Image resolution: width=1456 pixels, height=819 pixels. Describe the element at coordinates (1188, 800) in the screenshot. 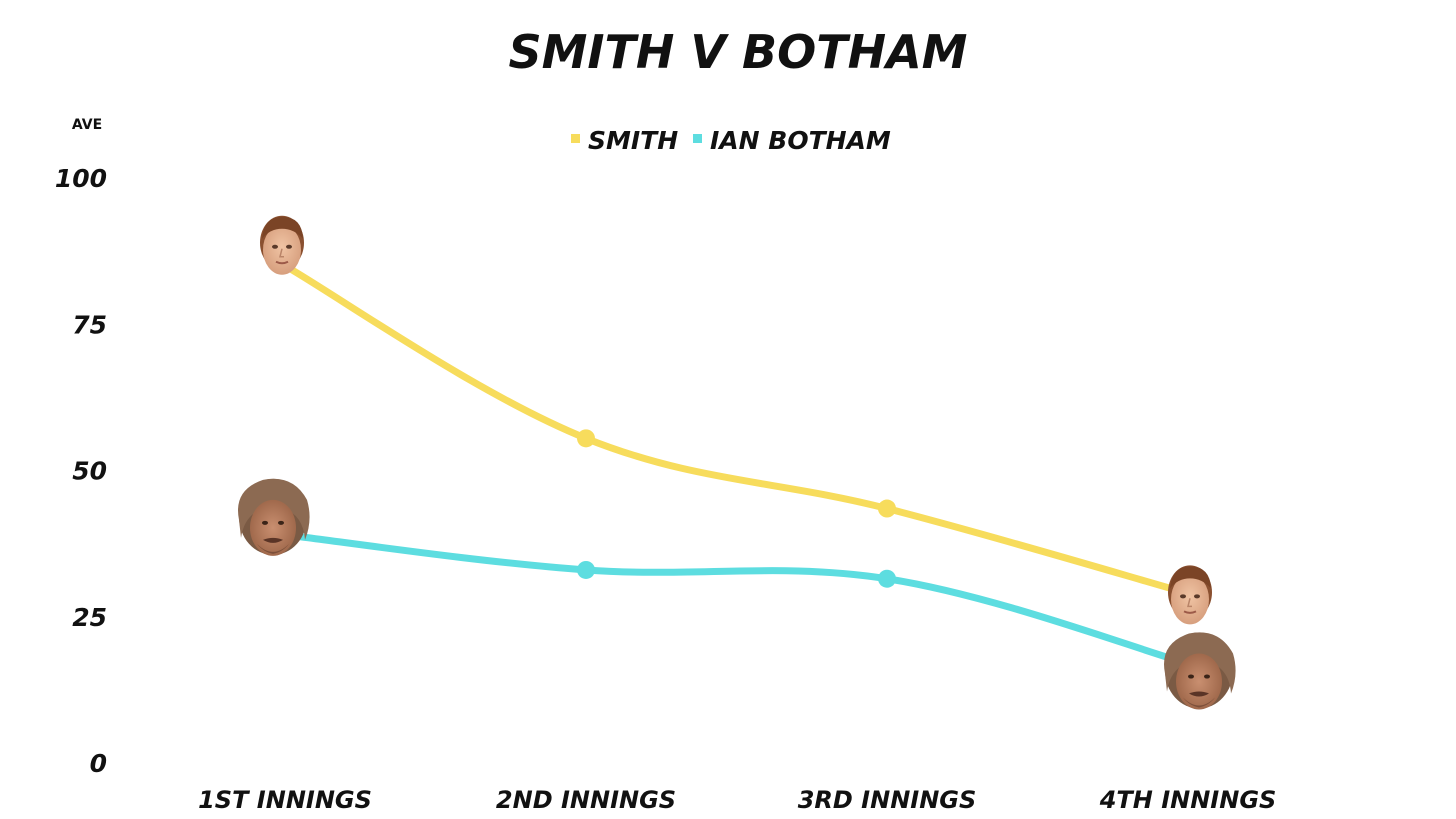

I see `x-tick-label: 4TH INNINGS` at that location.